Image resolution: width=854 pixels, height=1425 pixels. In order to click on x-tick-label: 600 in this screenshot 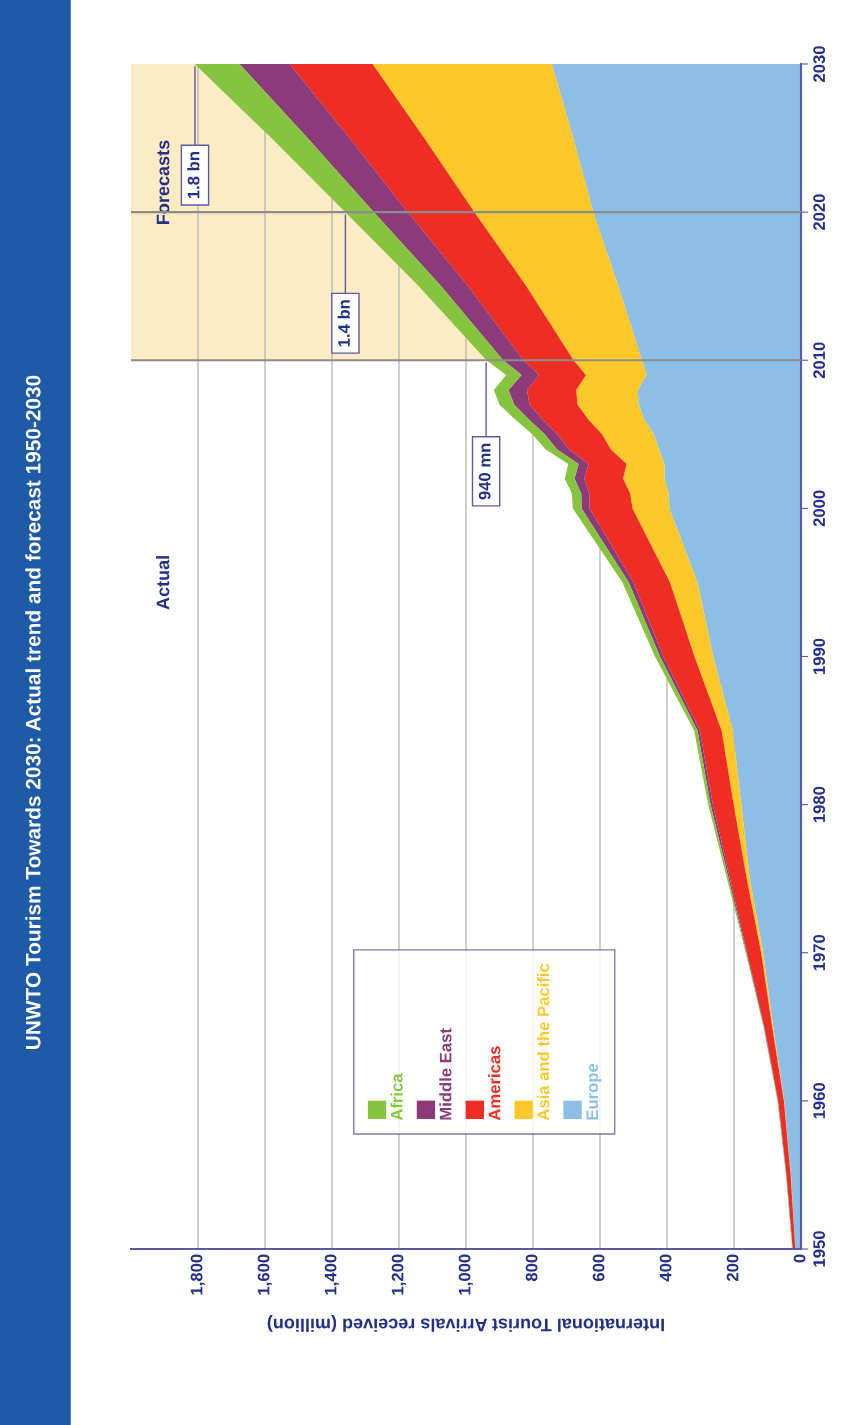, I will do `click(598, 1268)`.